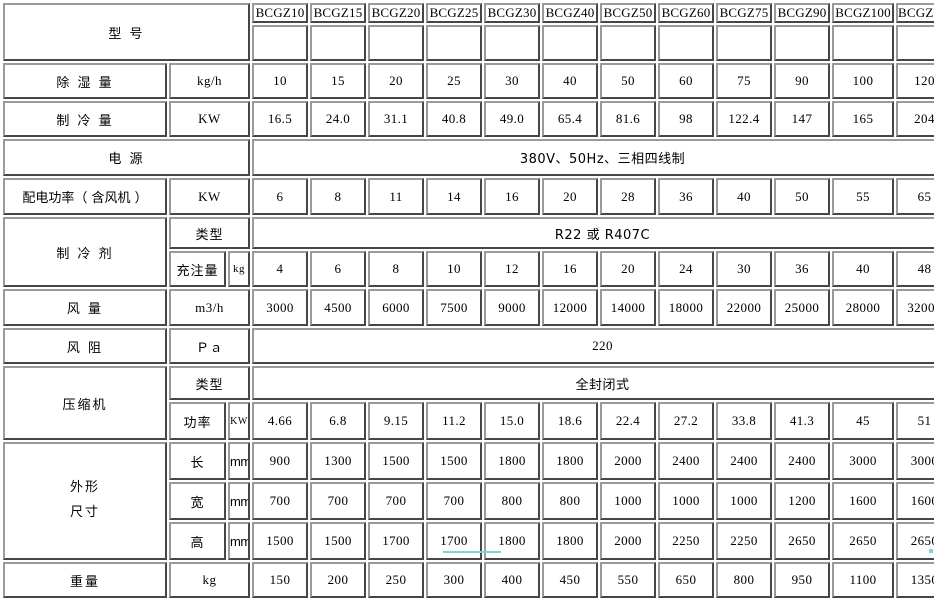  I want to click on cell-width-7: 1000, so click(686, 501).